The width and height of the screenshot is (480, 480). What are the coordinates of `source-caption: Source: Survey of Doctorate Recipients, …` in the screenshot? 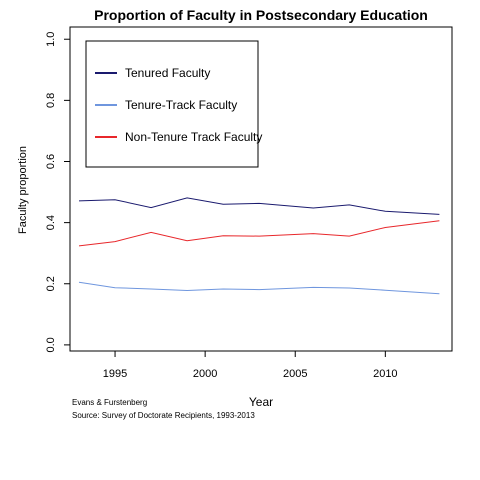 It's located at (163, 415).